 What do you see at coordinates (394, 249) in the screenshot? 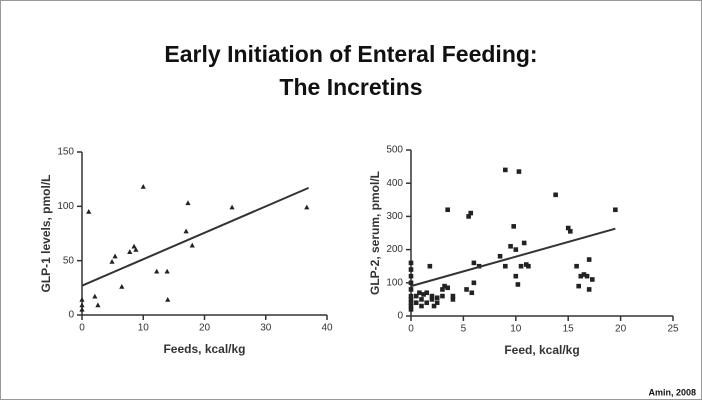
I see `y-tick-label: 200` at bounding box center [394, 249].